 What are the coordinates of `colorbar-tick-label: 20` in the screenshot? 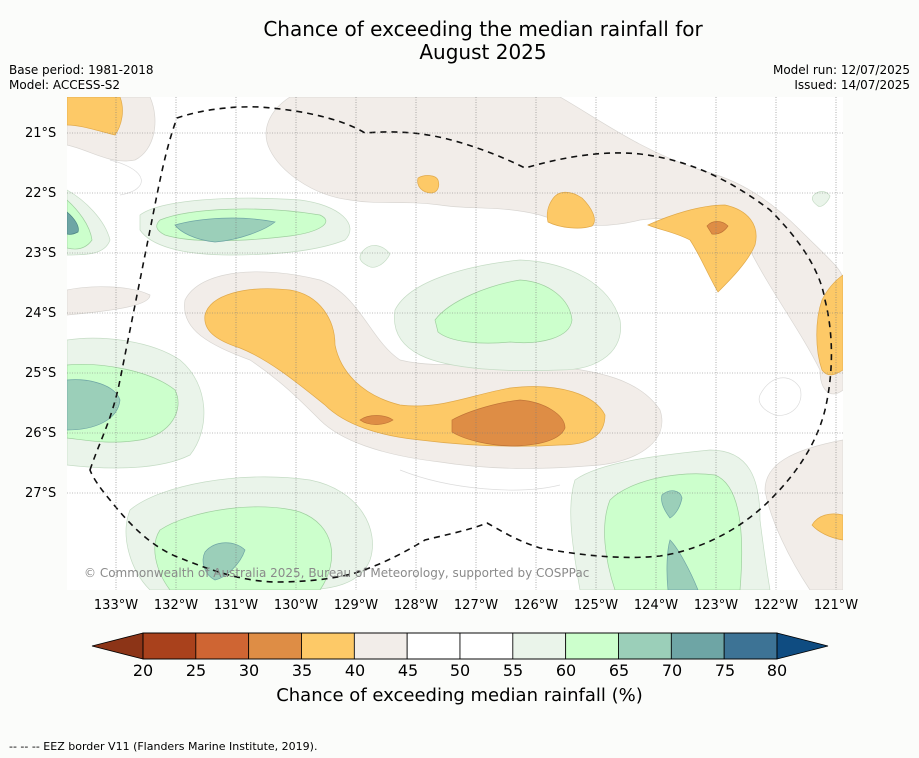 It's located at (143, 670).